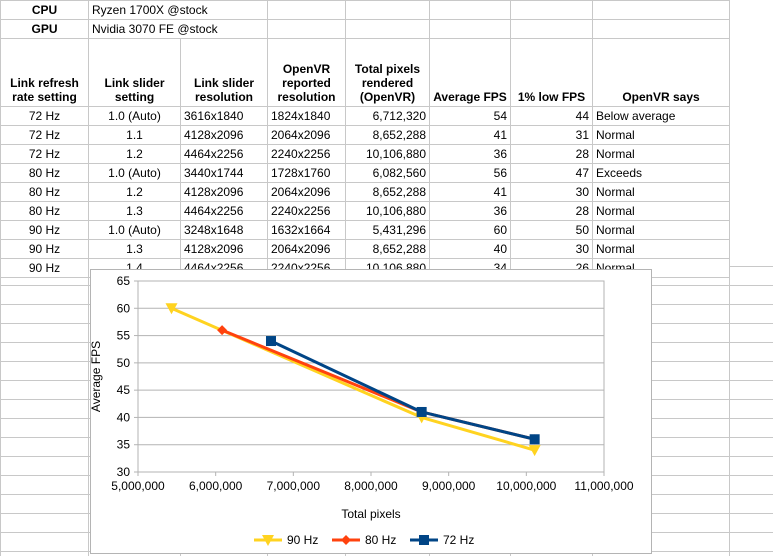 The height and width of the screenshot is (556, 773). Describe the element at coordinates (216, 486) in the screenshot. I see `x-tick-label: 6,000,000` at that location.